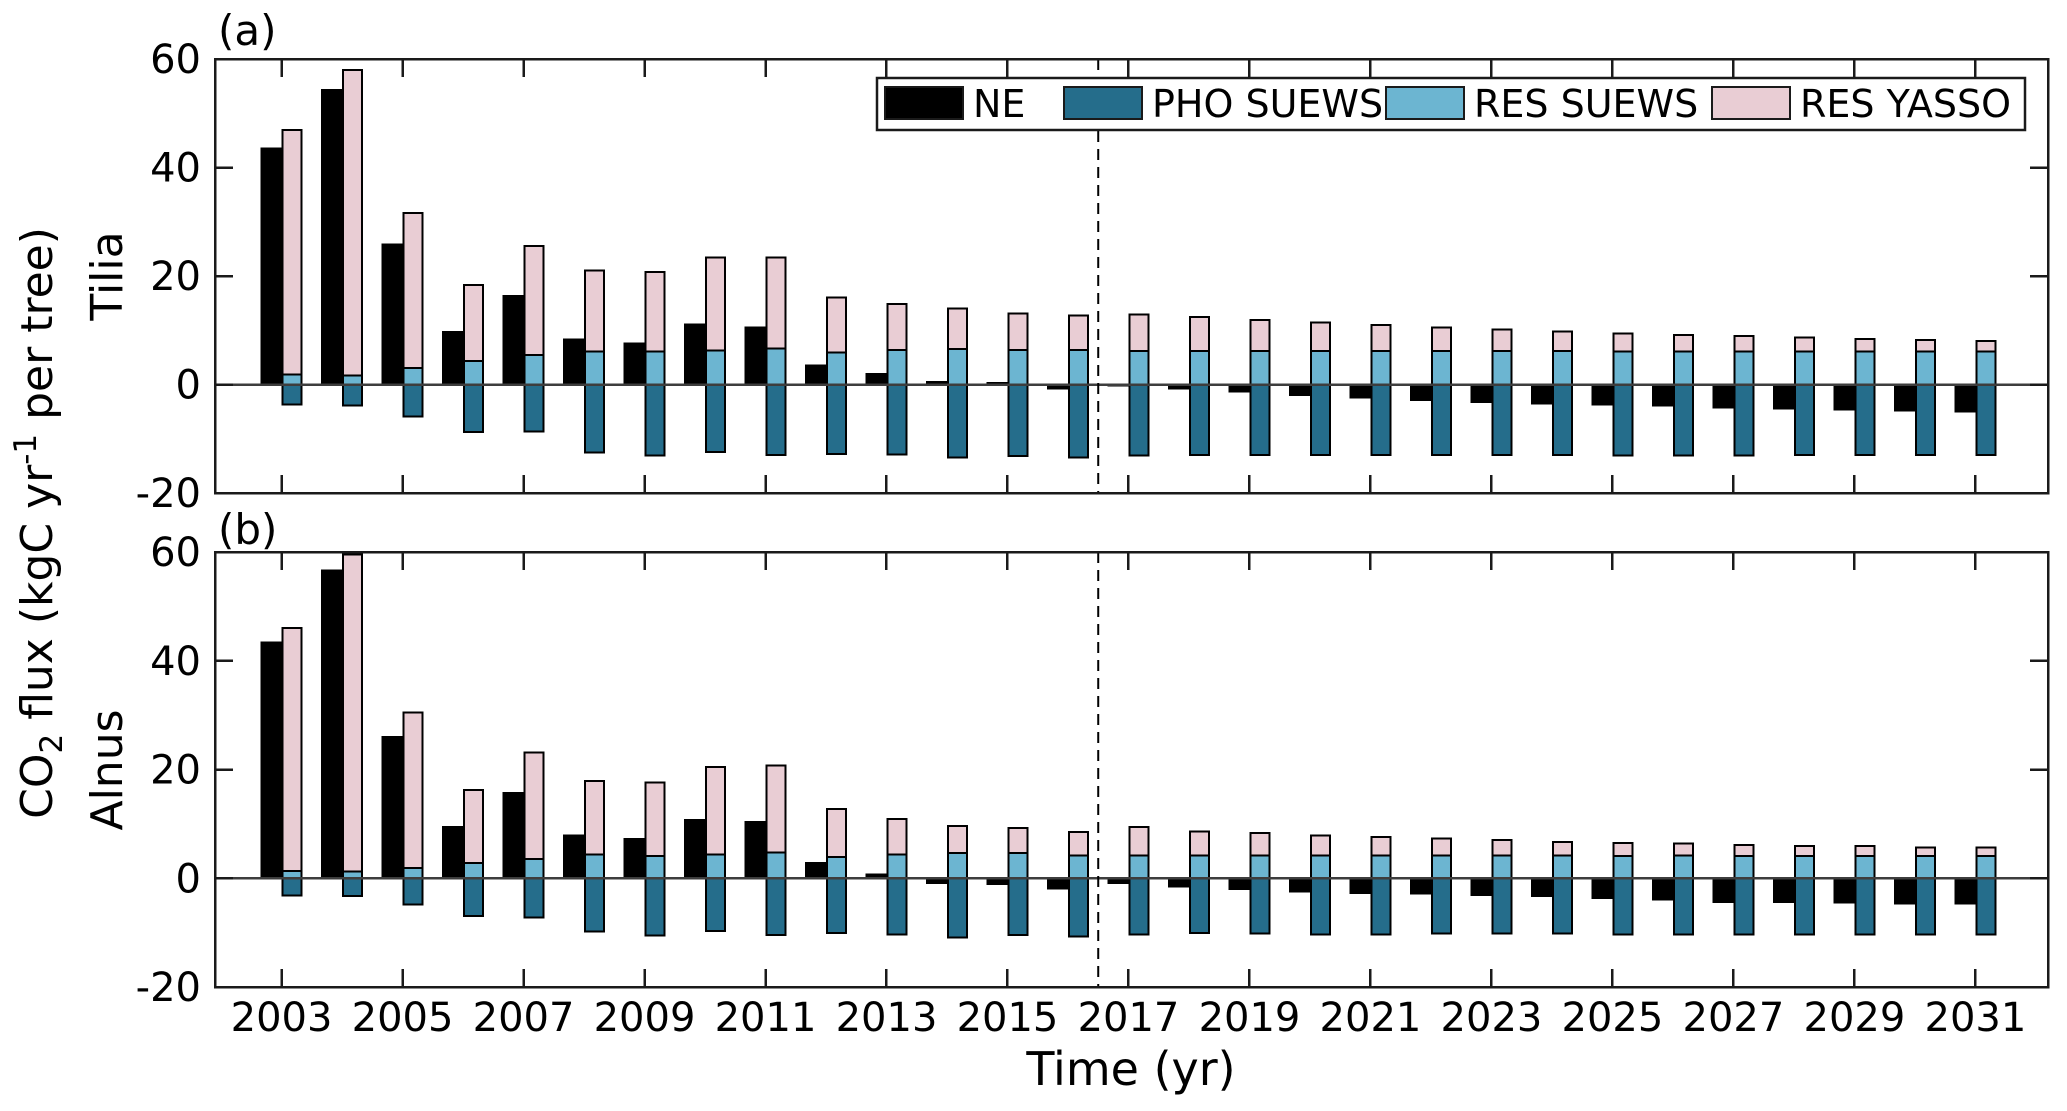 The width and height of the screenshot is (2067, 1111). Describe the element at coordinates (1925, 346) in the screenshot. I see `bar-res-yasso-2030` at that location.